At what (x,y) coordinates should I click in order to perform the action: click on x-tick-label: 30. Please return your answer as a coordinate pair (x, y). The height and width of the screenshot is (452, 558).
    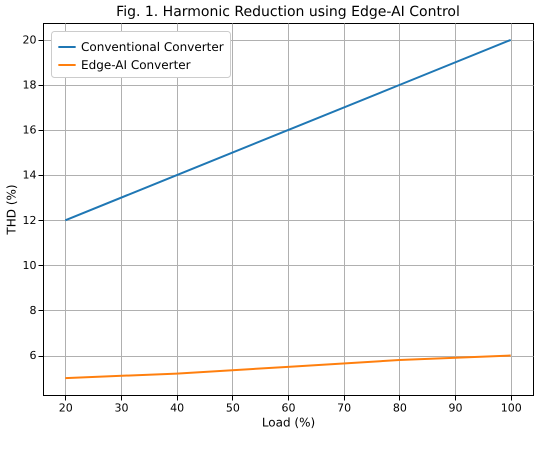
    Looking at the image, I should click on (121, 408).